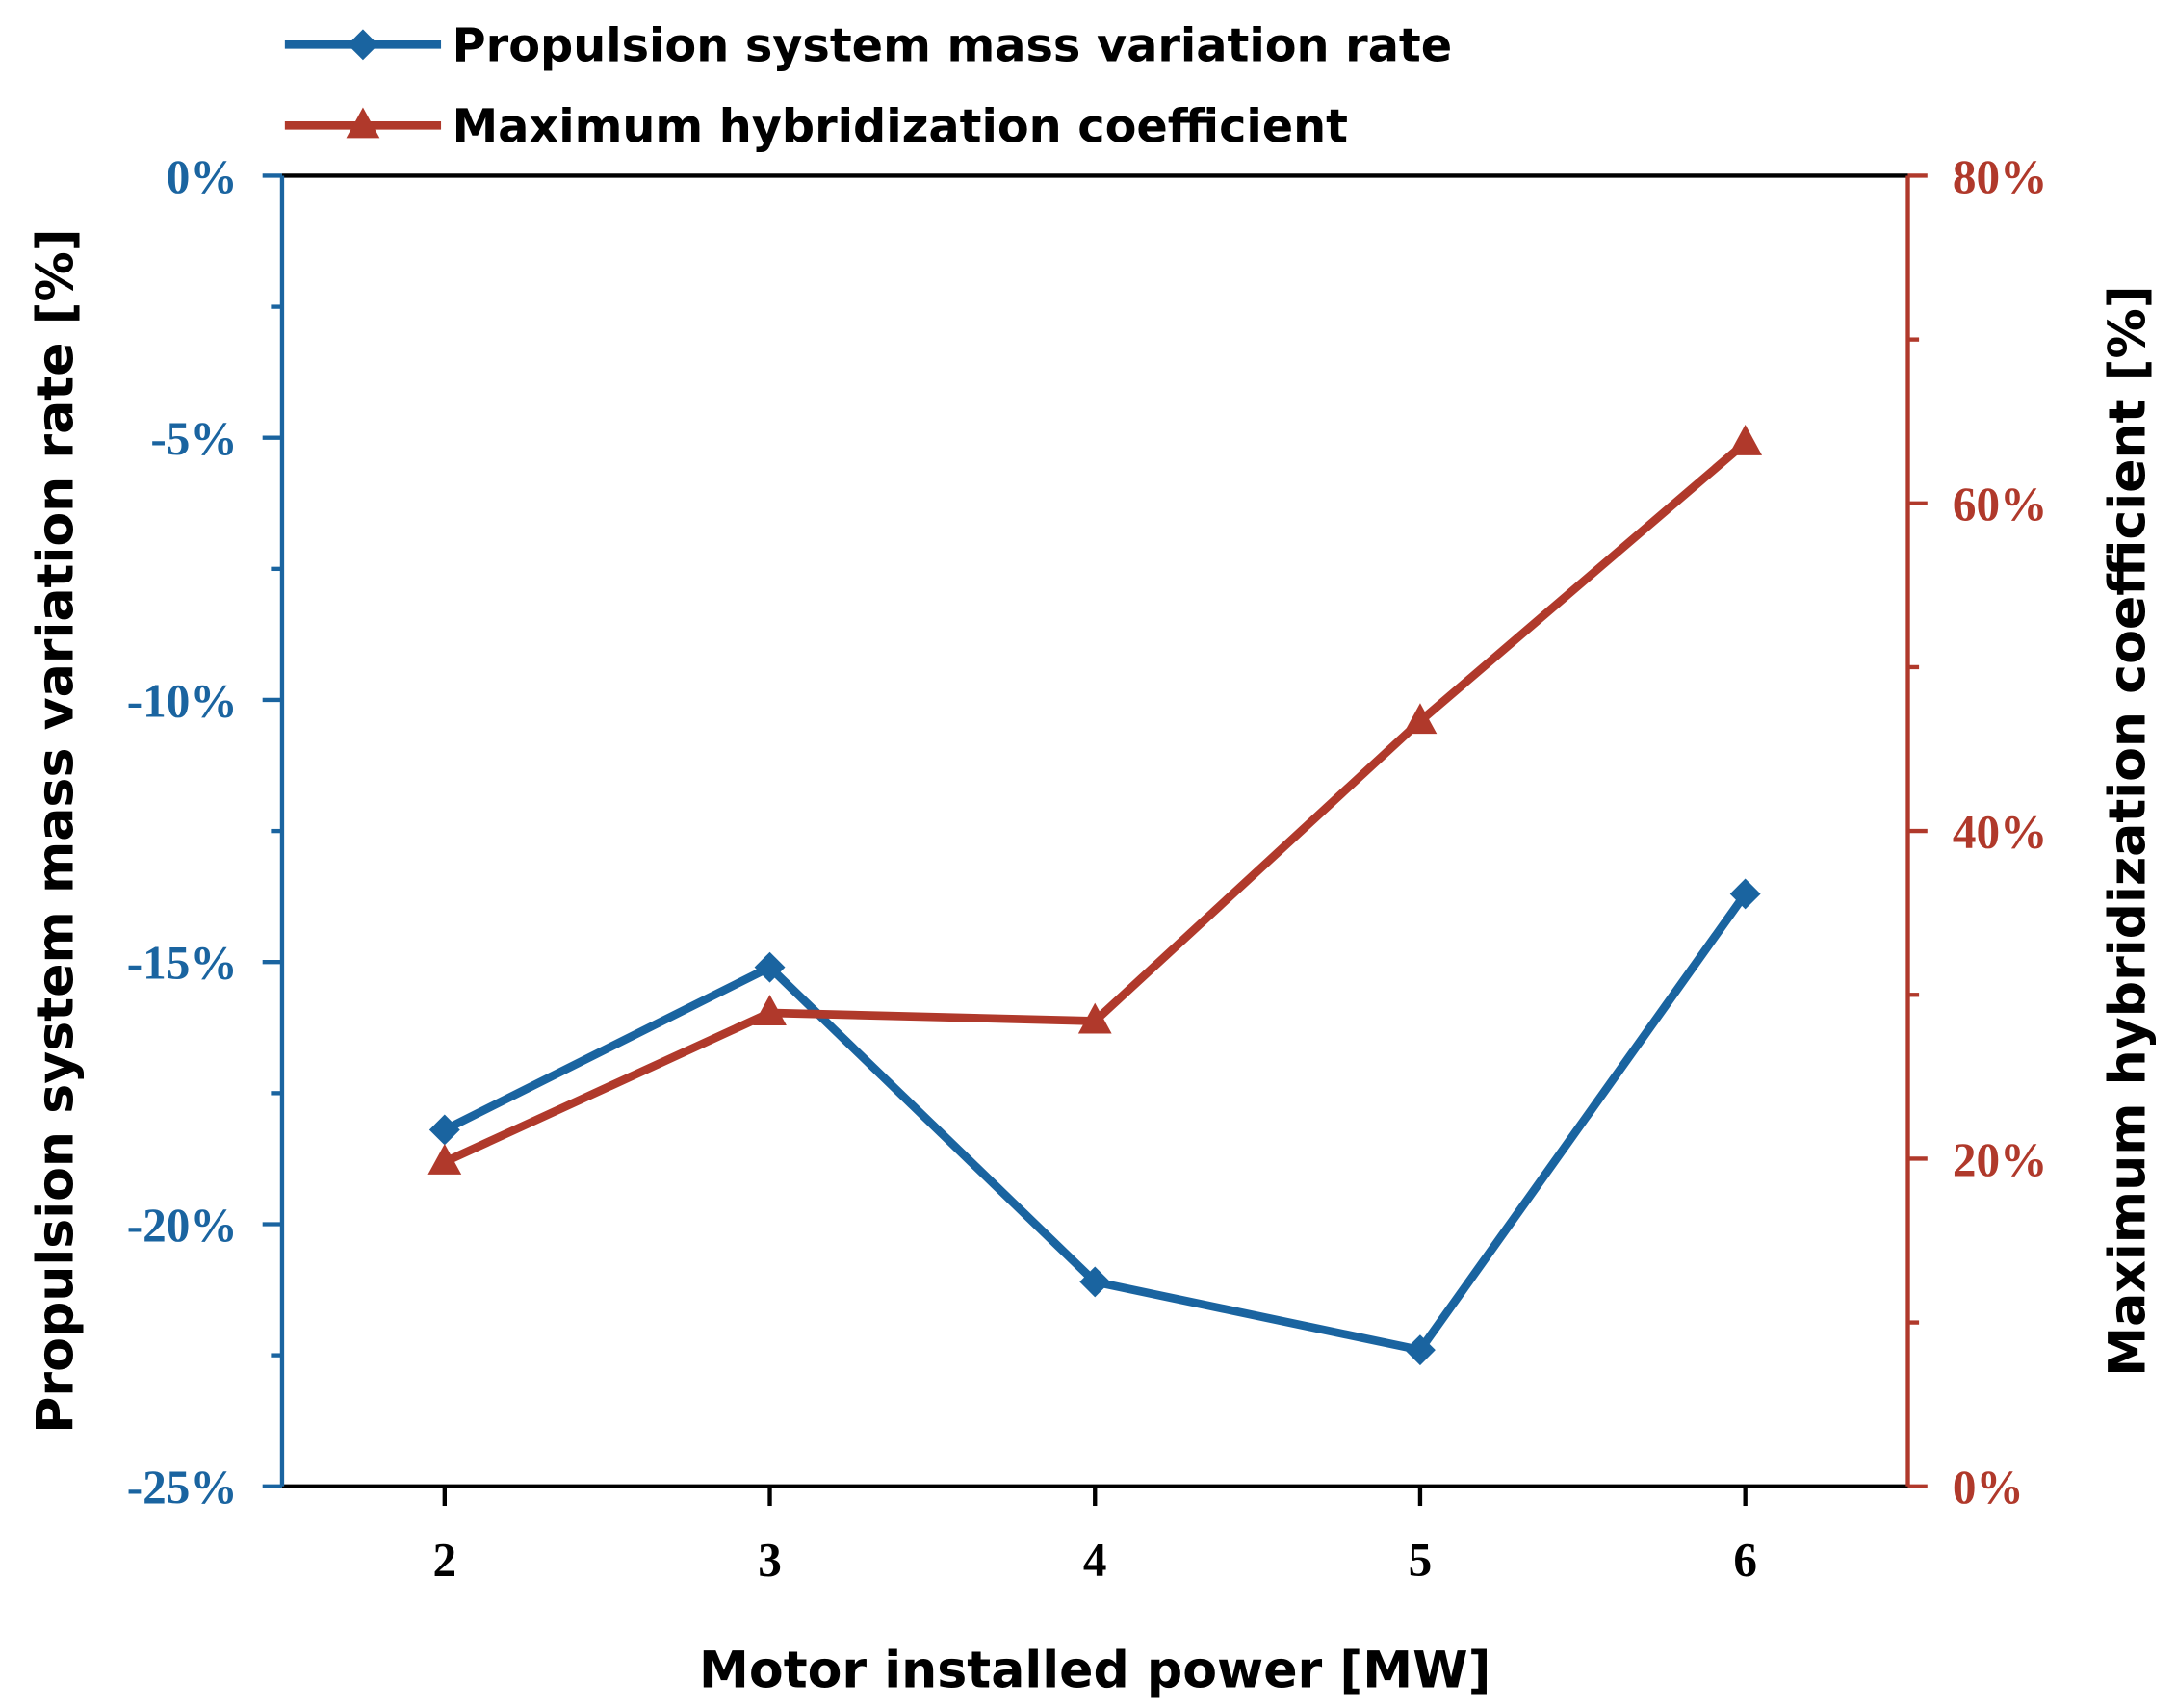 The height and width of the screenshot is (1708, 2176). I want to click on x-tick-label: 4, so click(1095, 1559).